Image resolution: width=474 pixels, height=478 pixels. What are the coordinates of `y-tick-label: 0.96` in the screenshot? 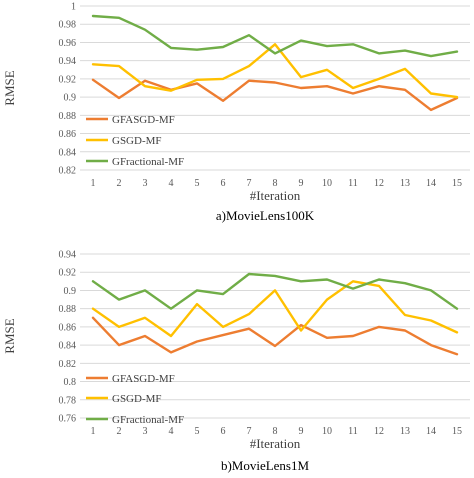 It's located at (68, 43).